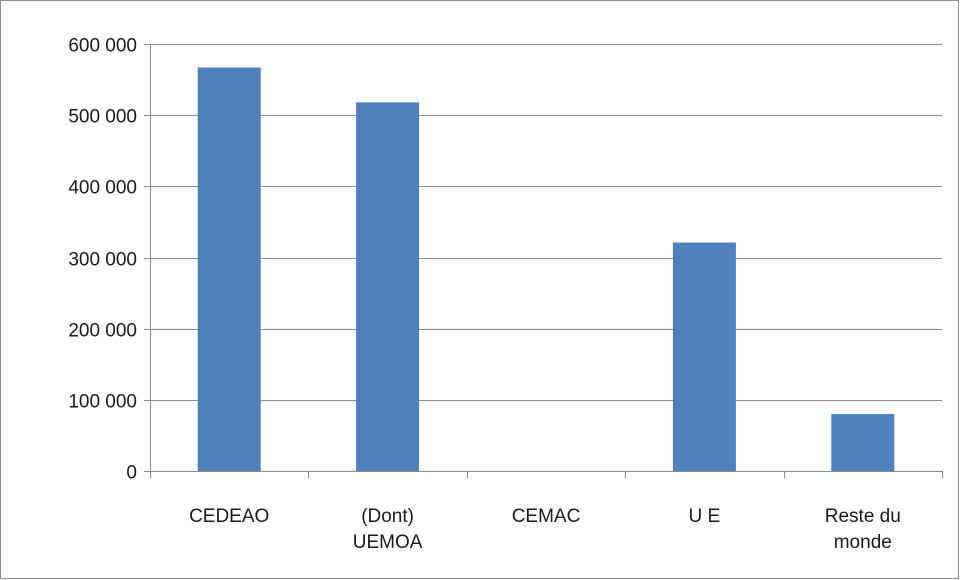  What do you see at coordinates (102, 402) in the screenshot?
I see `y-tick-label: 100 000` at bounding box center [102, 402].